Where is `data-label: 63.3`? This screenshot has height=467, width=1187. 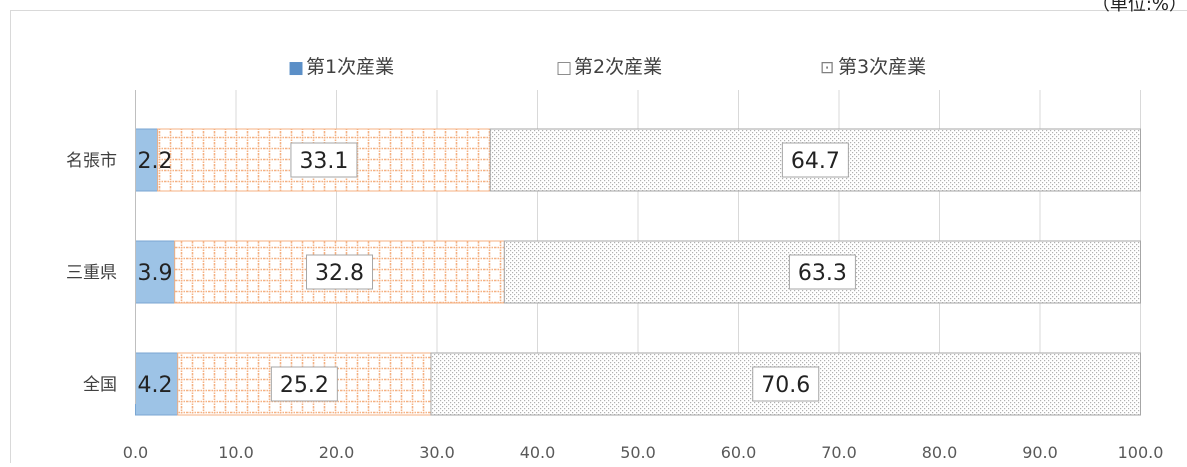 data-label: 63.3 is located at coordinates (822, 273).